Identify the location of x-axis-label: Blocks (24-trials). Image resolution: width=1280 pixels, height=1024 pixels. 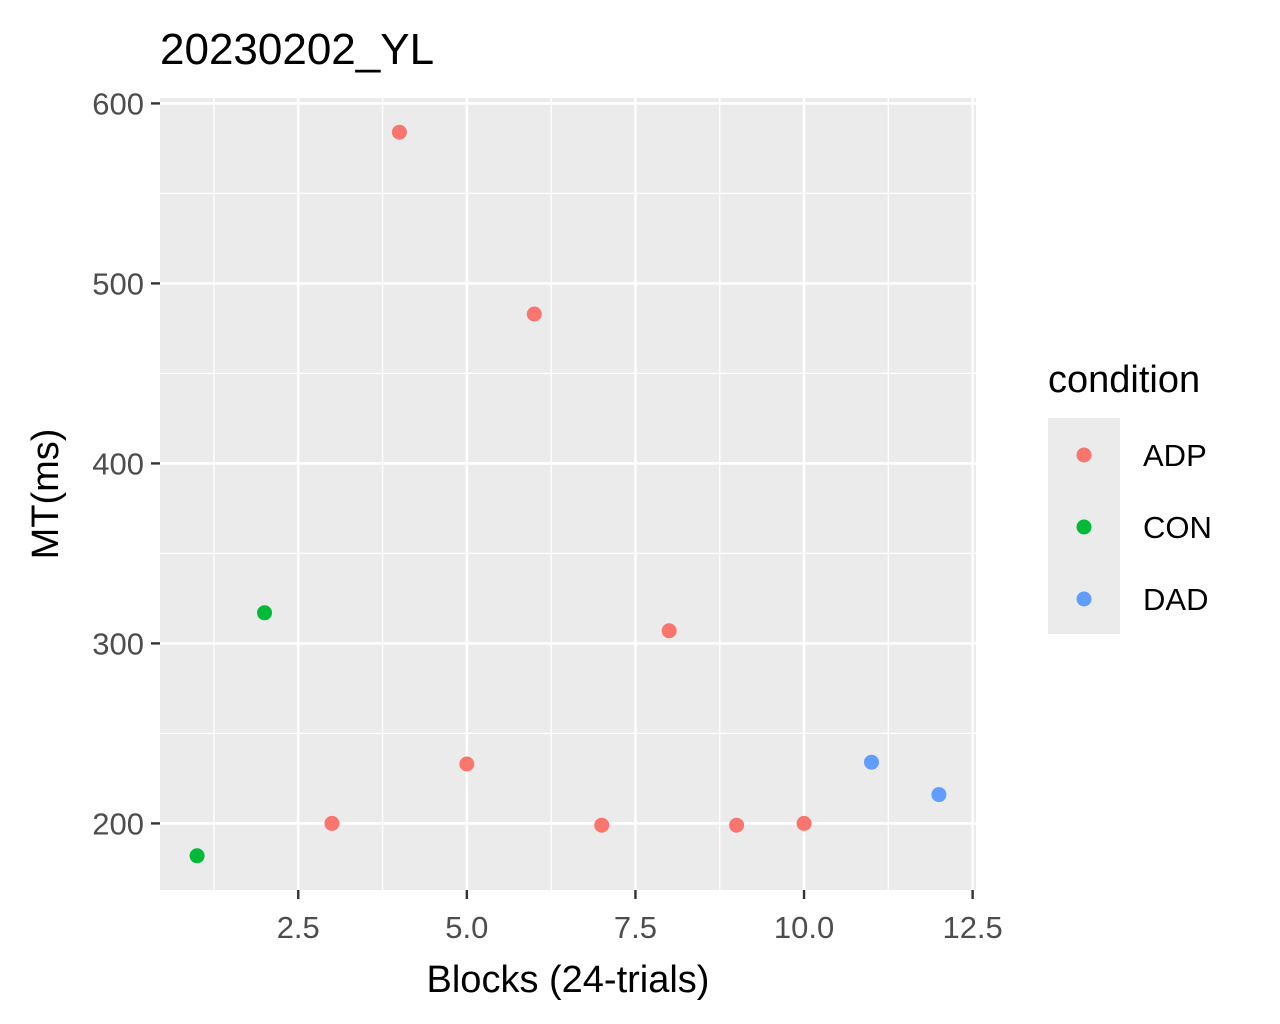
(568, 980).